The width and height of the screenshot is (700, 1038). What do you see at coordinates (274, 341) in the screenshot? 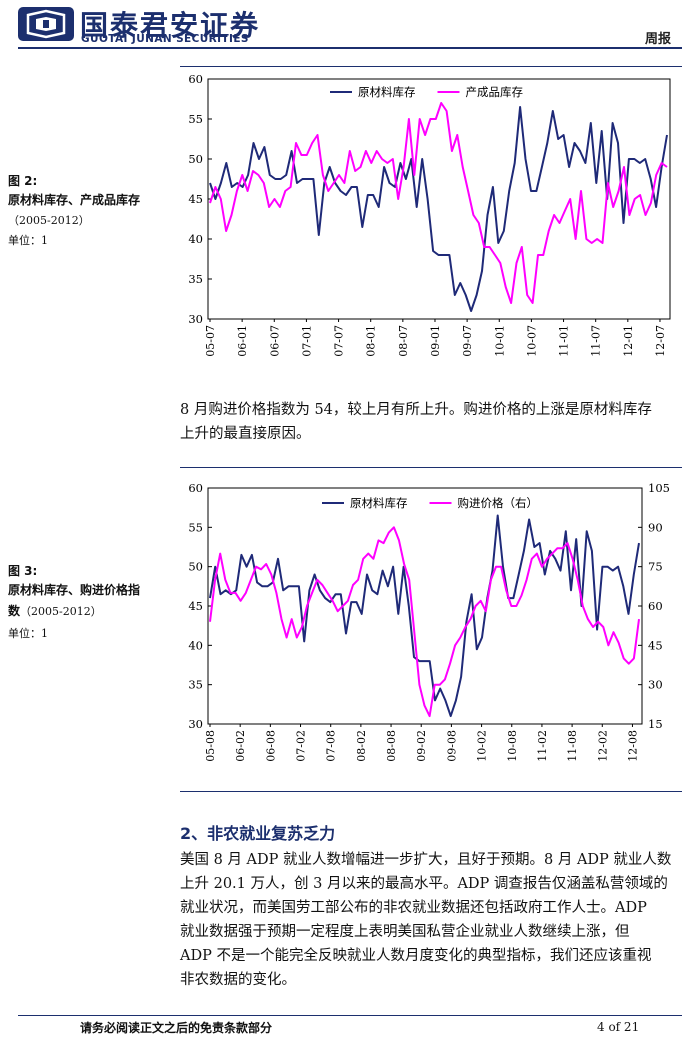
I see `x-tick-label: 06-07` at bounding box center [274, 341].